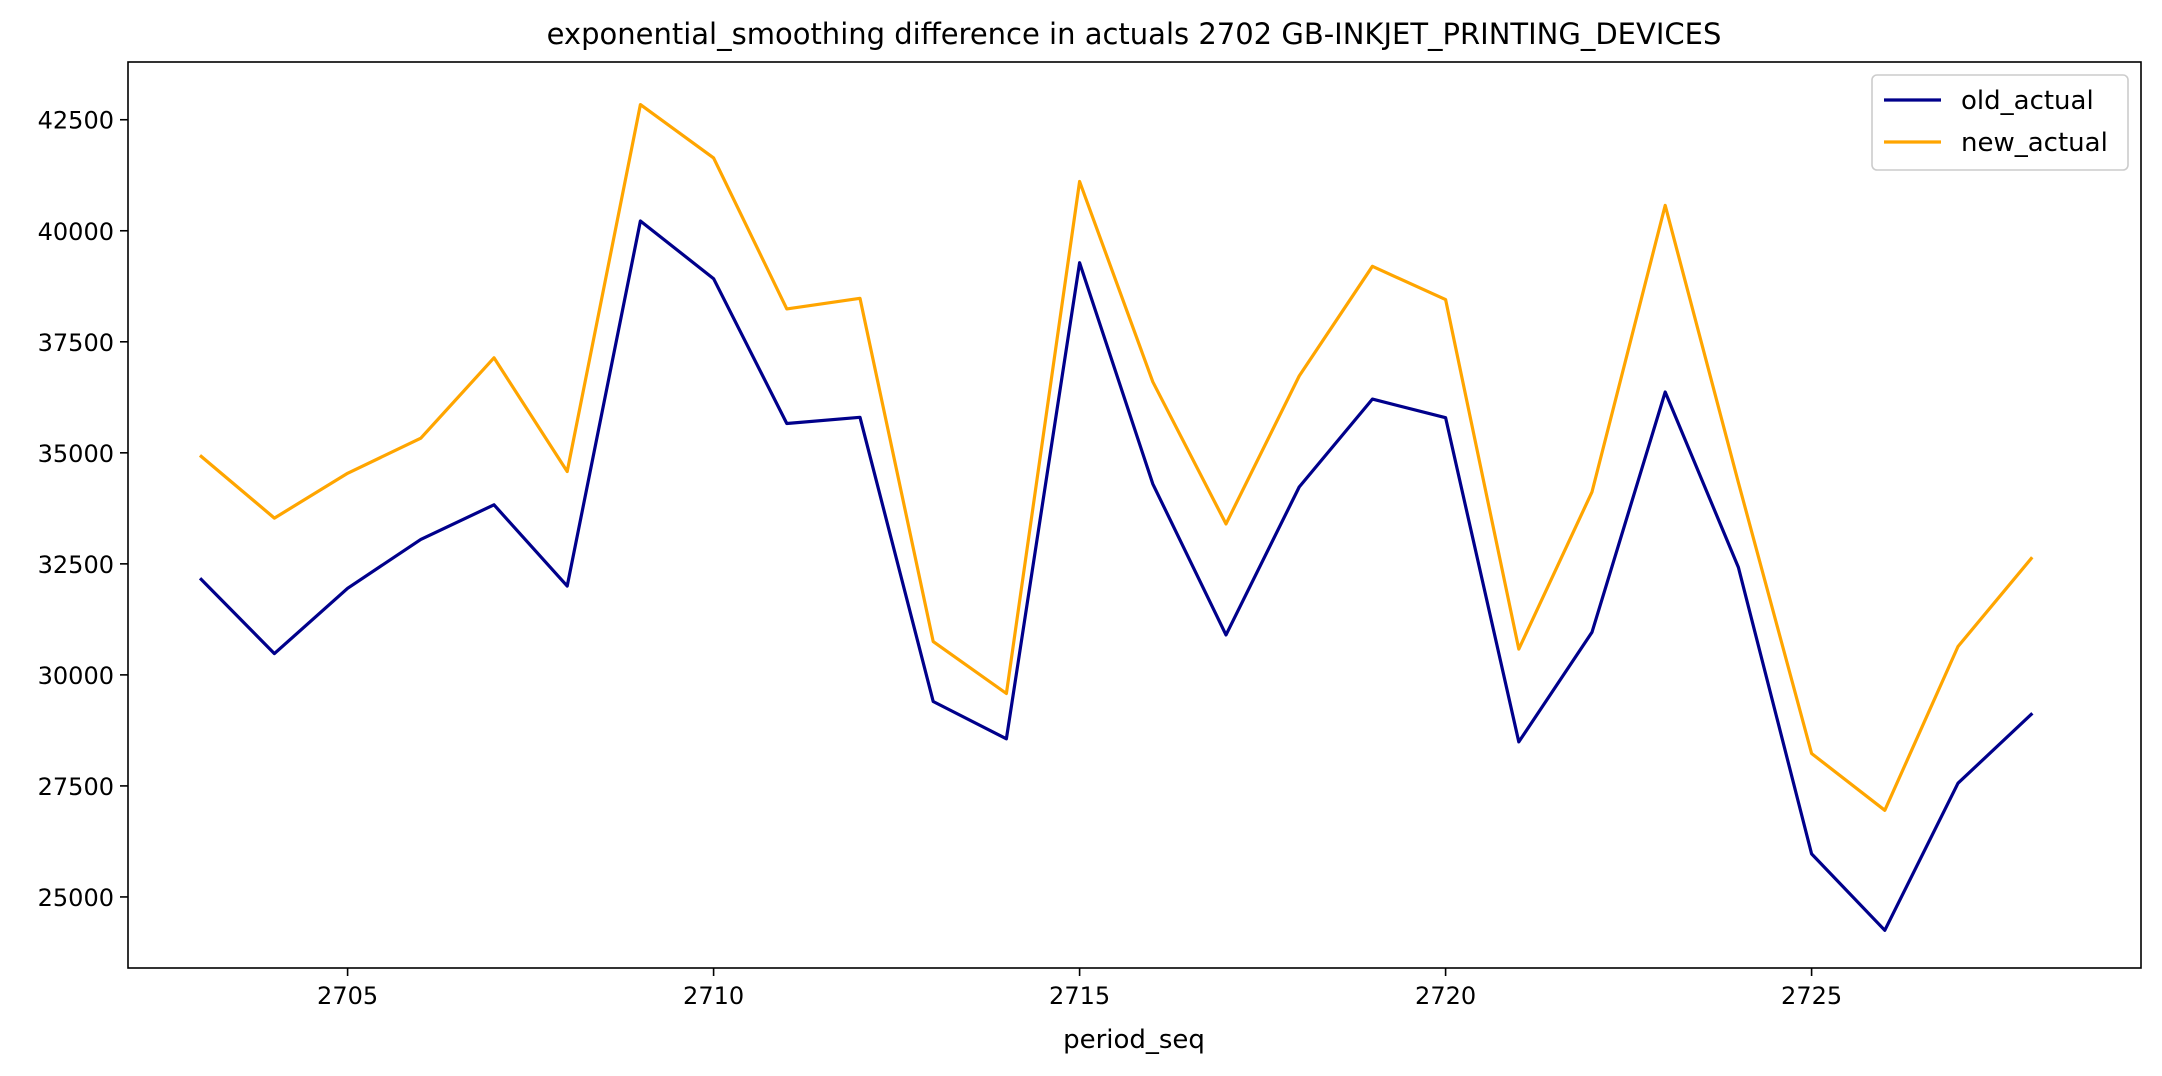 The width and height of the screenshot is (2162, 1076). Describe the element at coordinates (1811, 996) in the screenshot. I see `x-tick-label: 2725` at that location.